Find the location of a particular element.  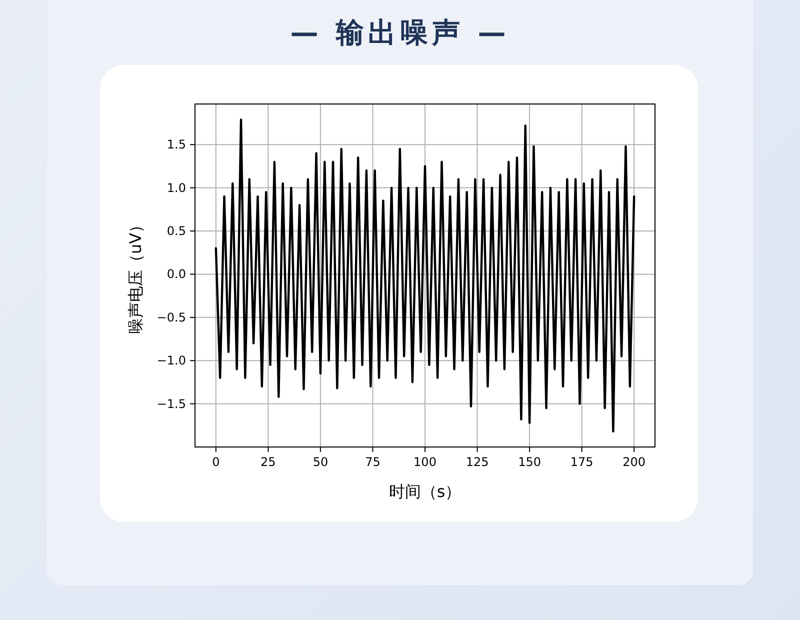

y-tick-label: −0.5 is located at coordinates (171, 317).